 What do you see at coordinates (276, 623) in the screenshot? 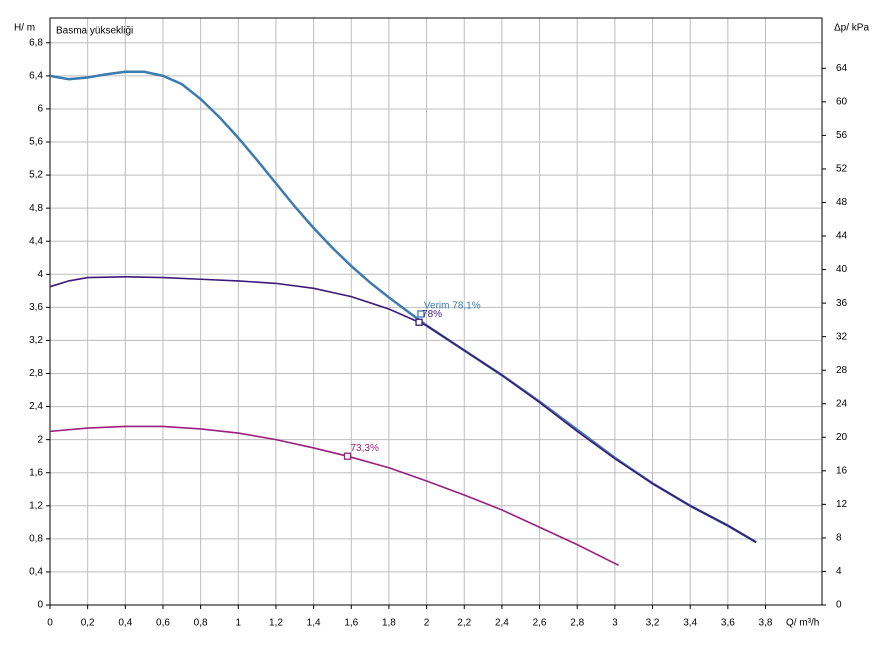
I see `x-tick-label: 1,2` at bounding box center [276, 623].